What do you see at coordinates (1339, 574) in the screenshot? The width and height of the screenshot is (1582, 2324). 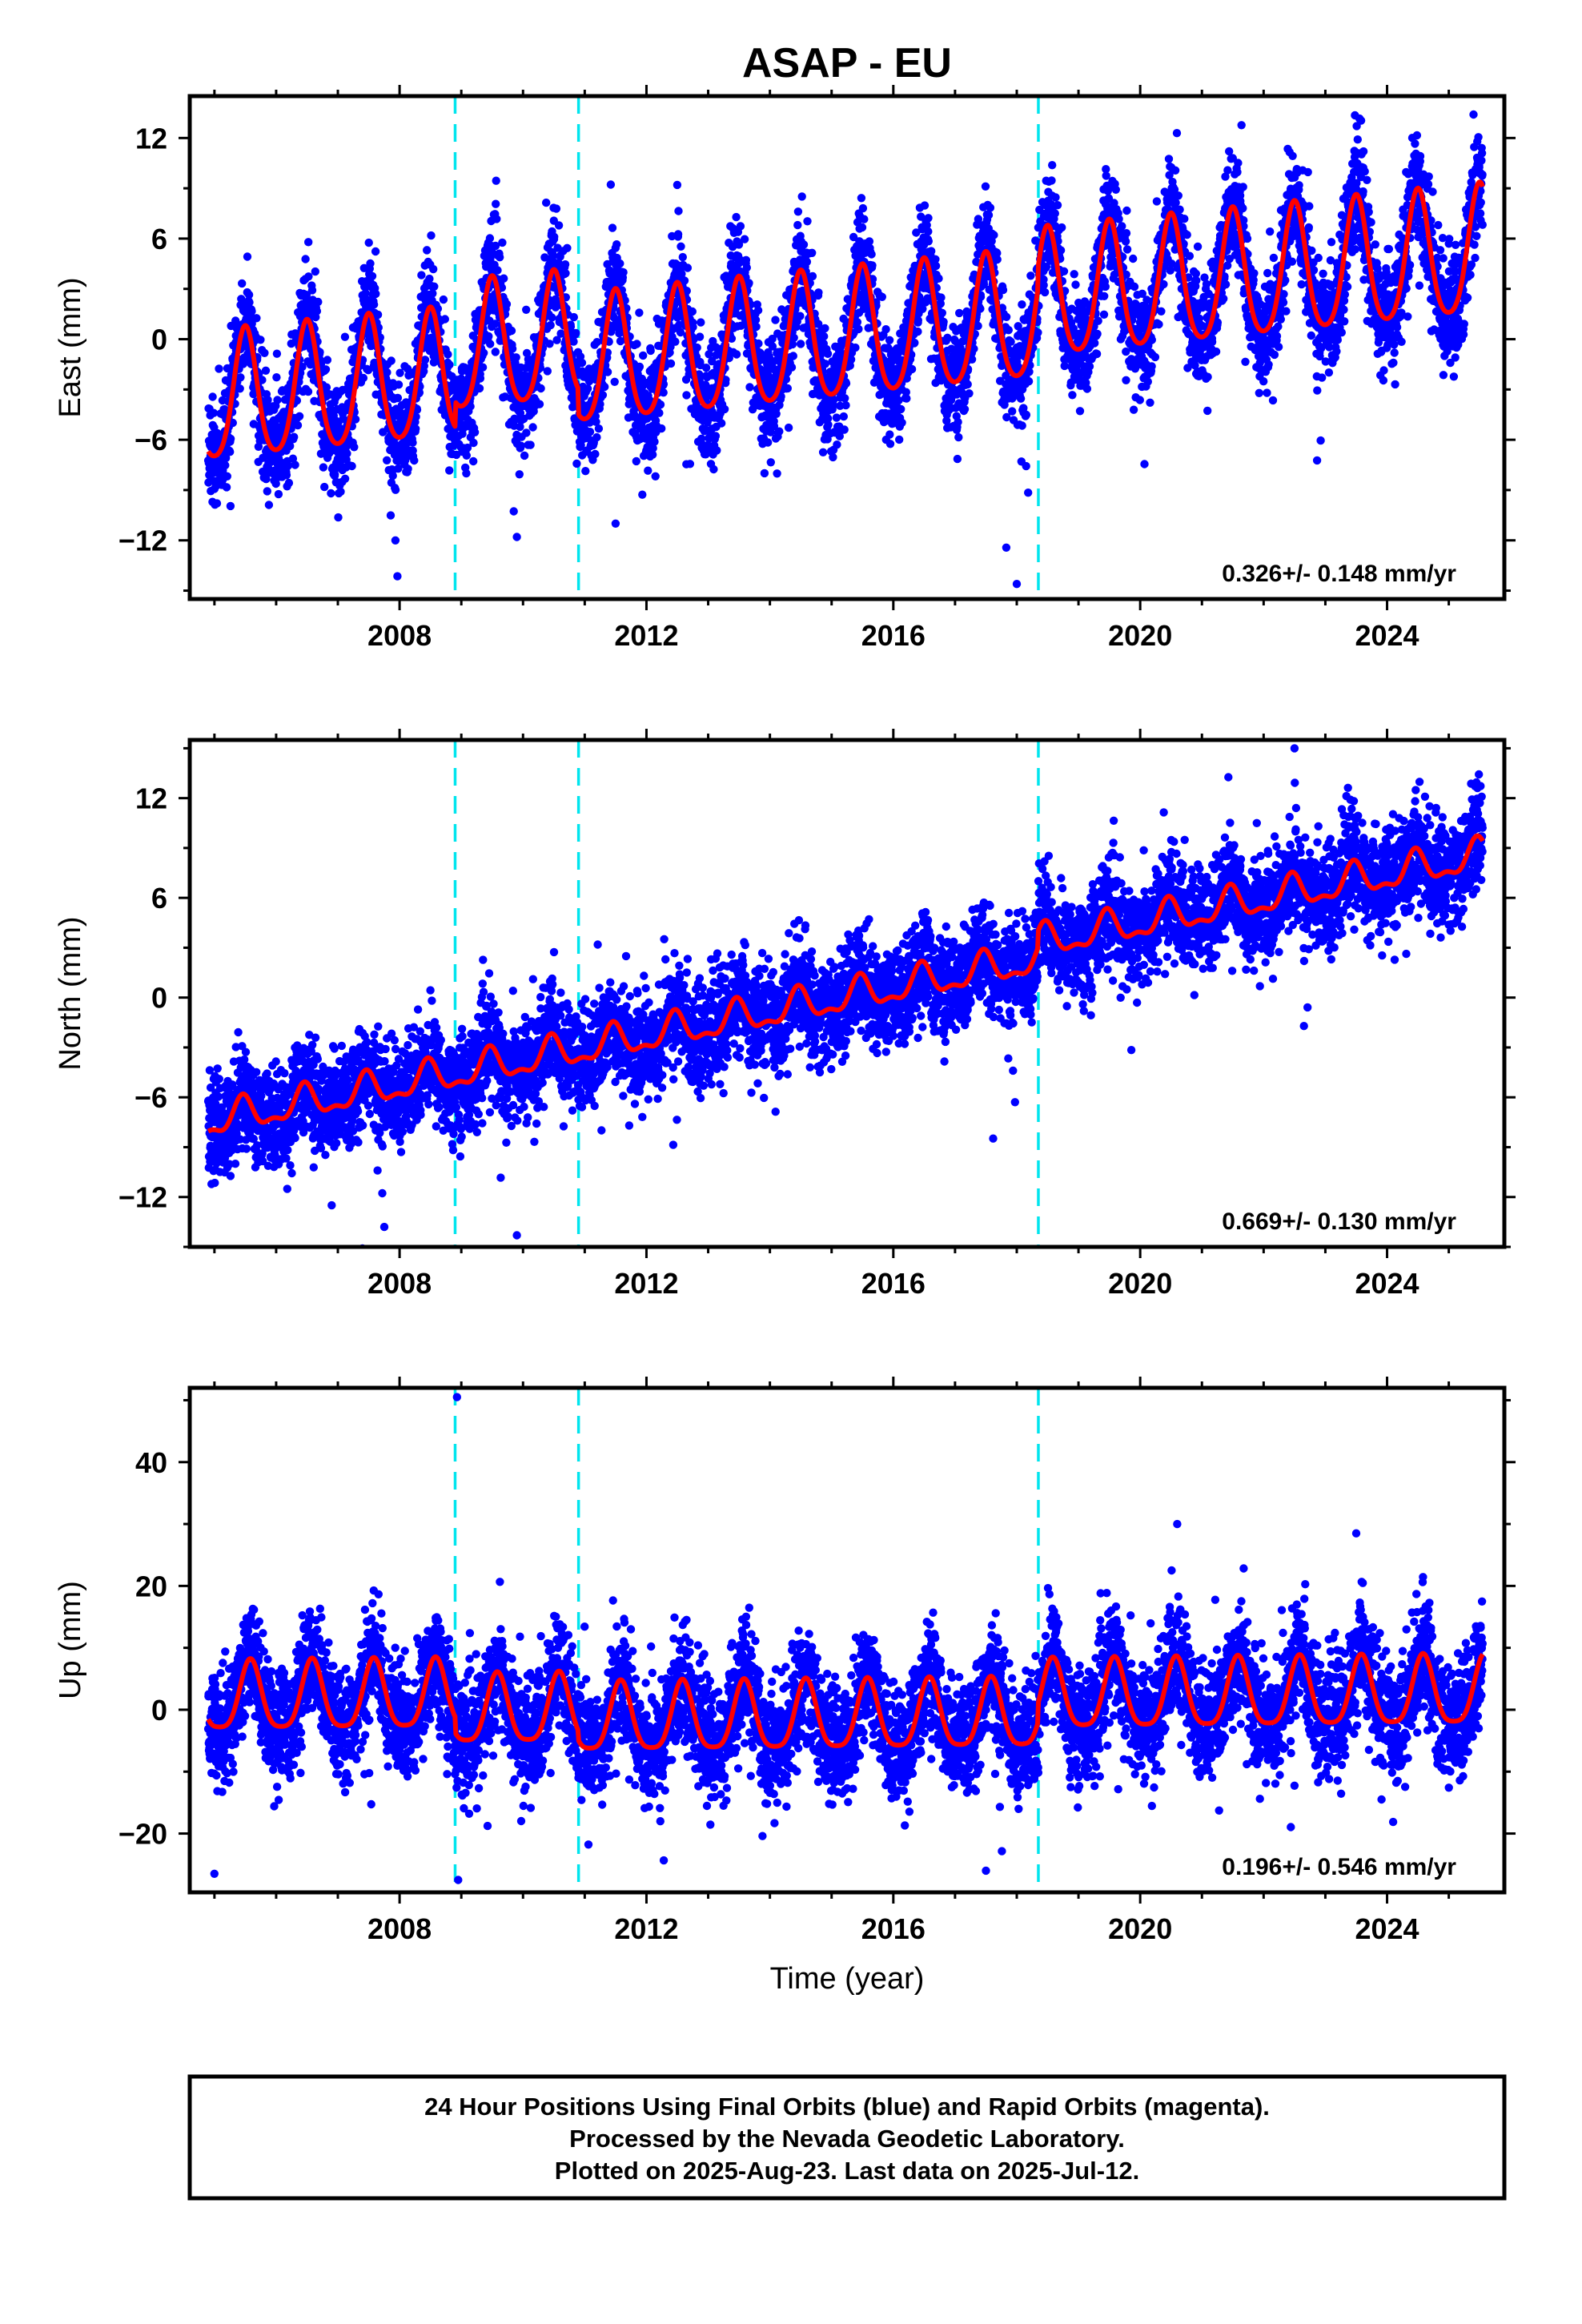 I see `velocity-rate-label: 0.326+/- 0.148 mm/yr` at bounding box center [1339, 574].